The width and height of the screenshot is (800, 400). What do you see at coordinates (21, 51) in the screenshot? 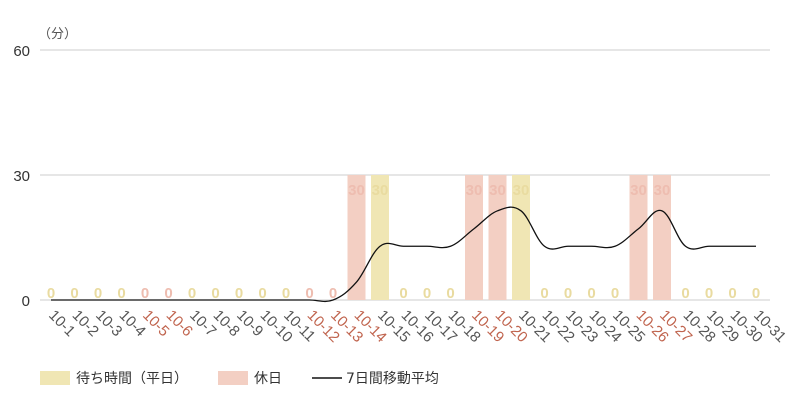
I see `y-tick-label: 60` at bounding box center [21, 51].